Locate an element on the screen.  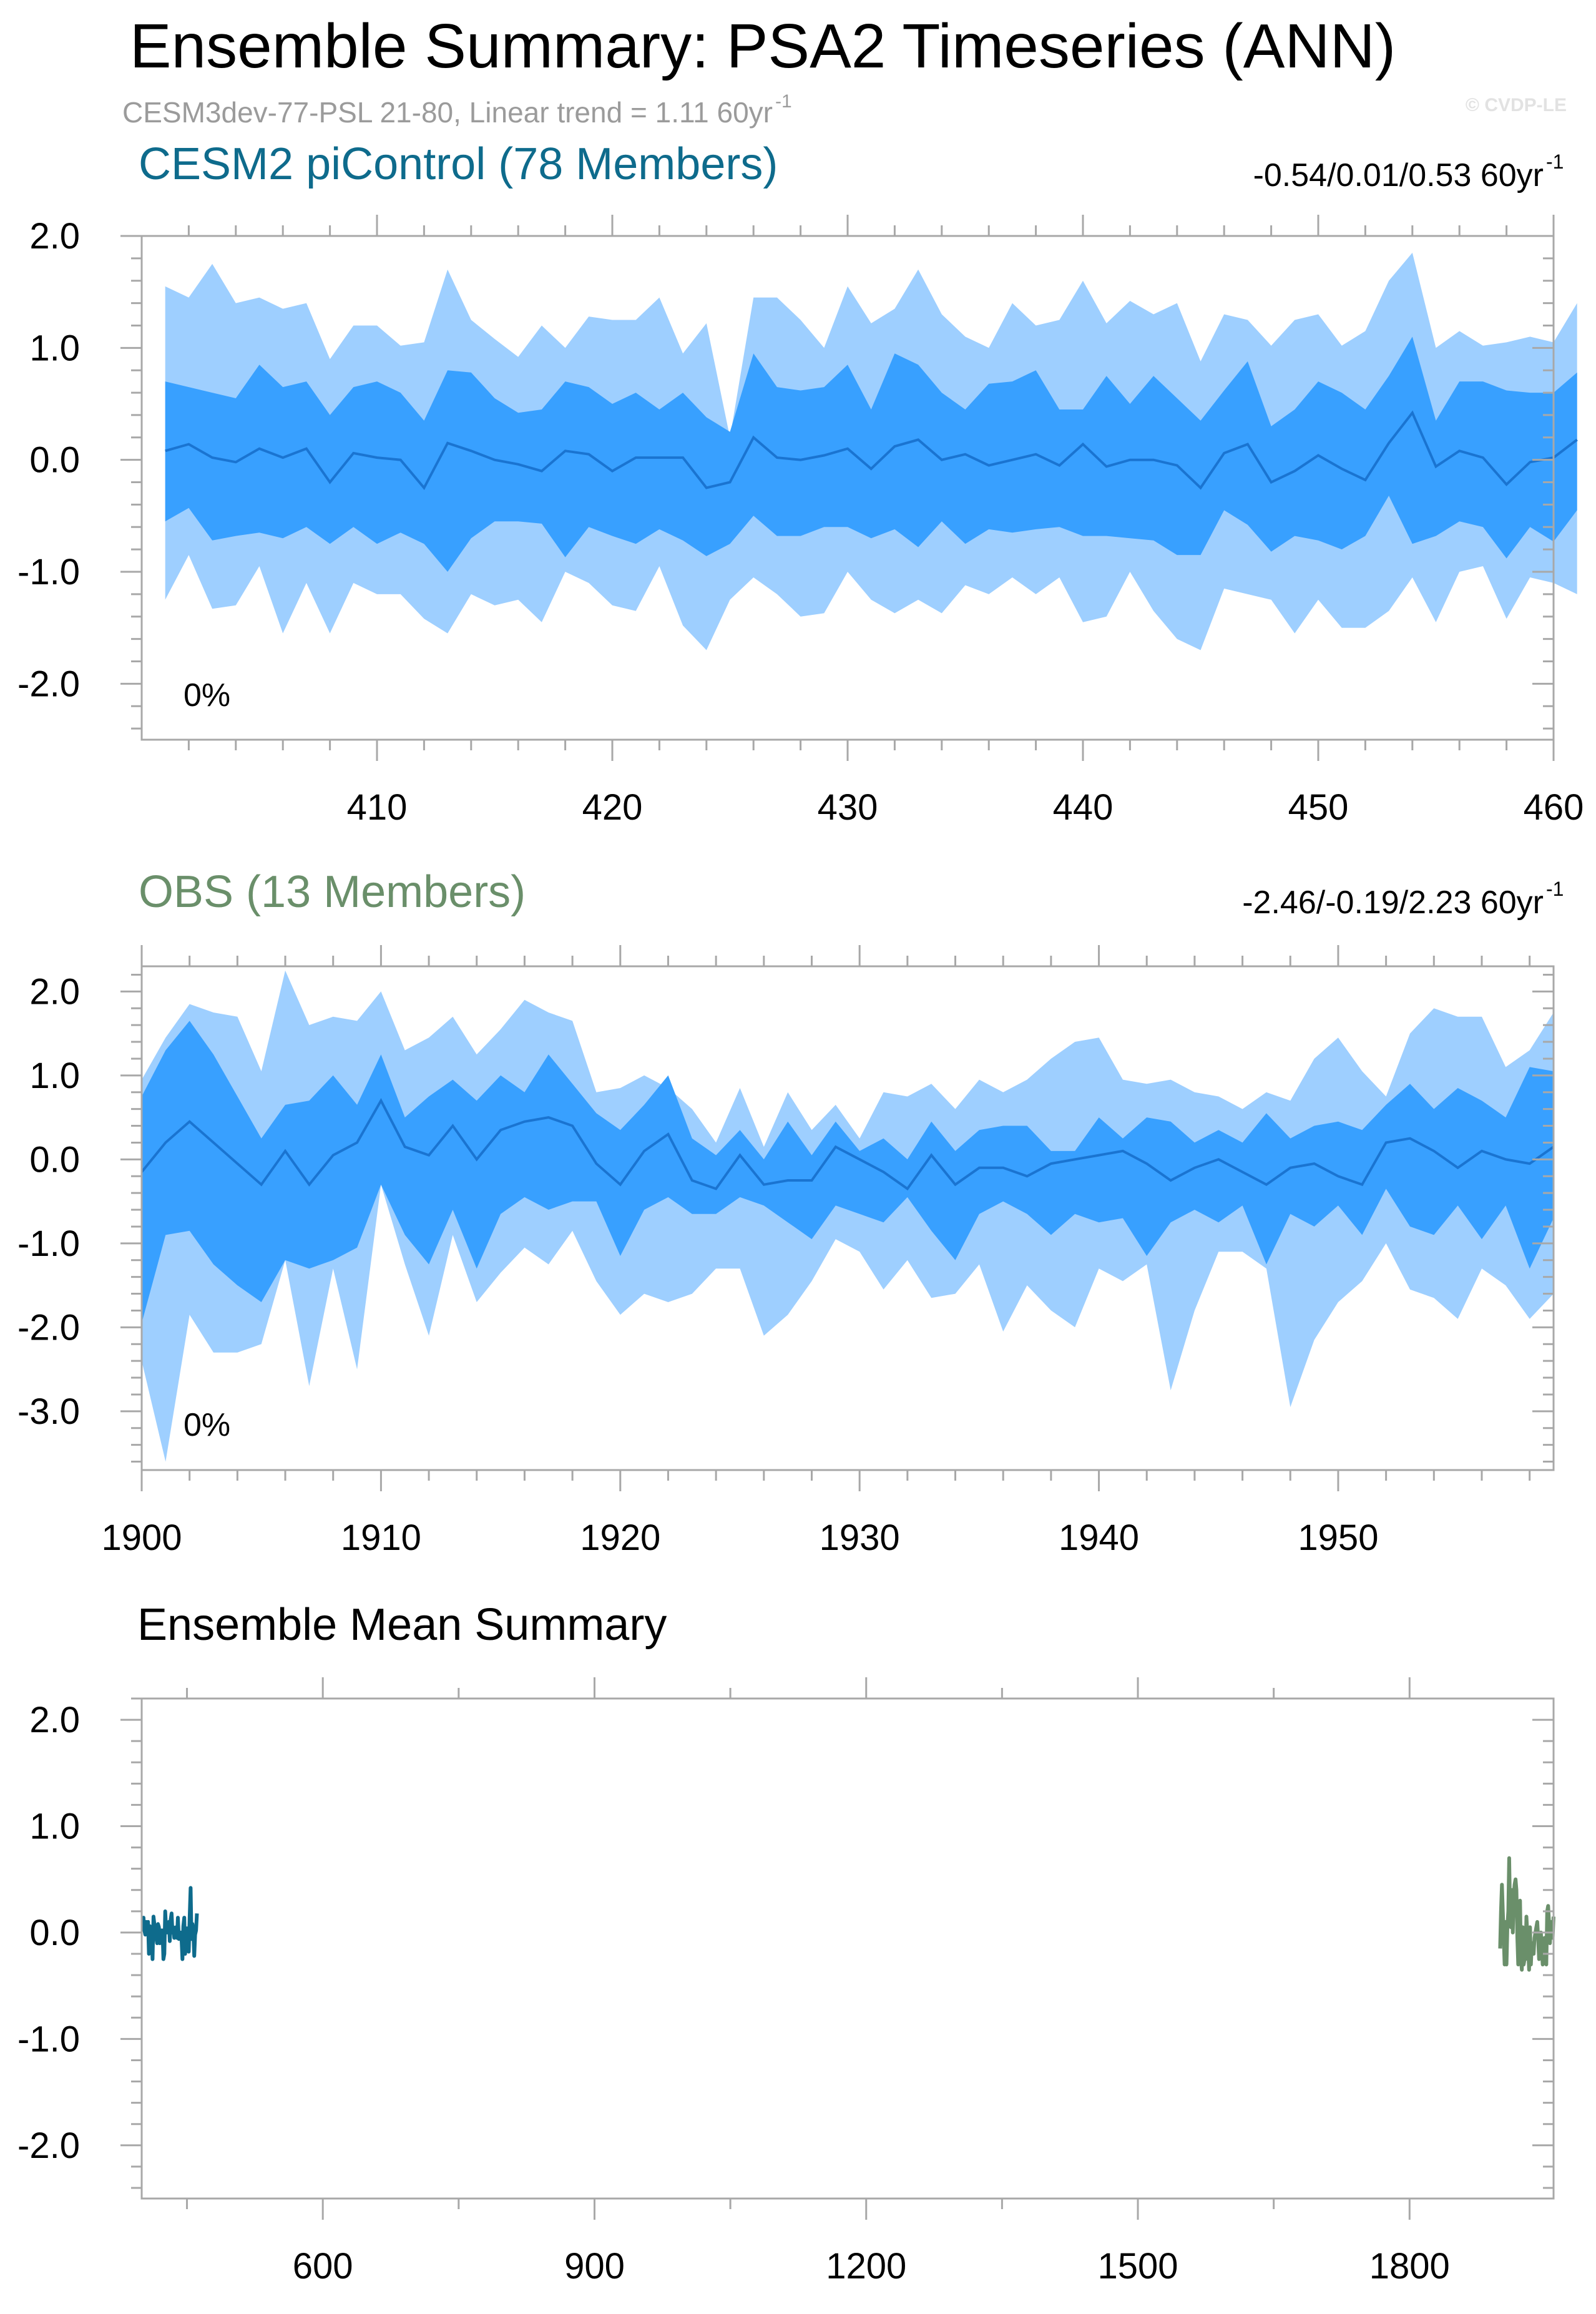
panel-stats-cesm2: -0.54/0.01/0.53 60yr is located at coordinates (1398, 175).